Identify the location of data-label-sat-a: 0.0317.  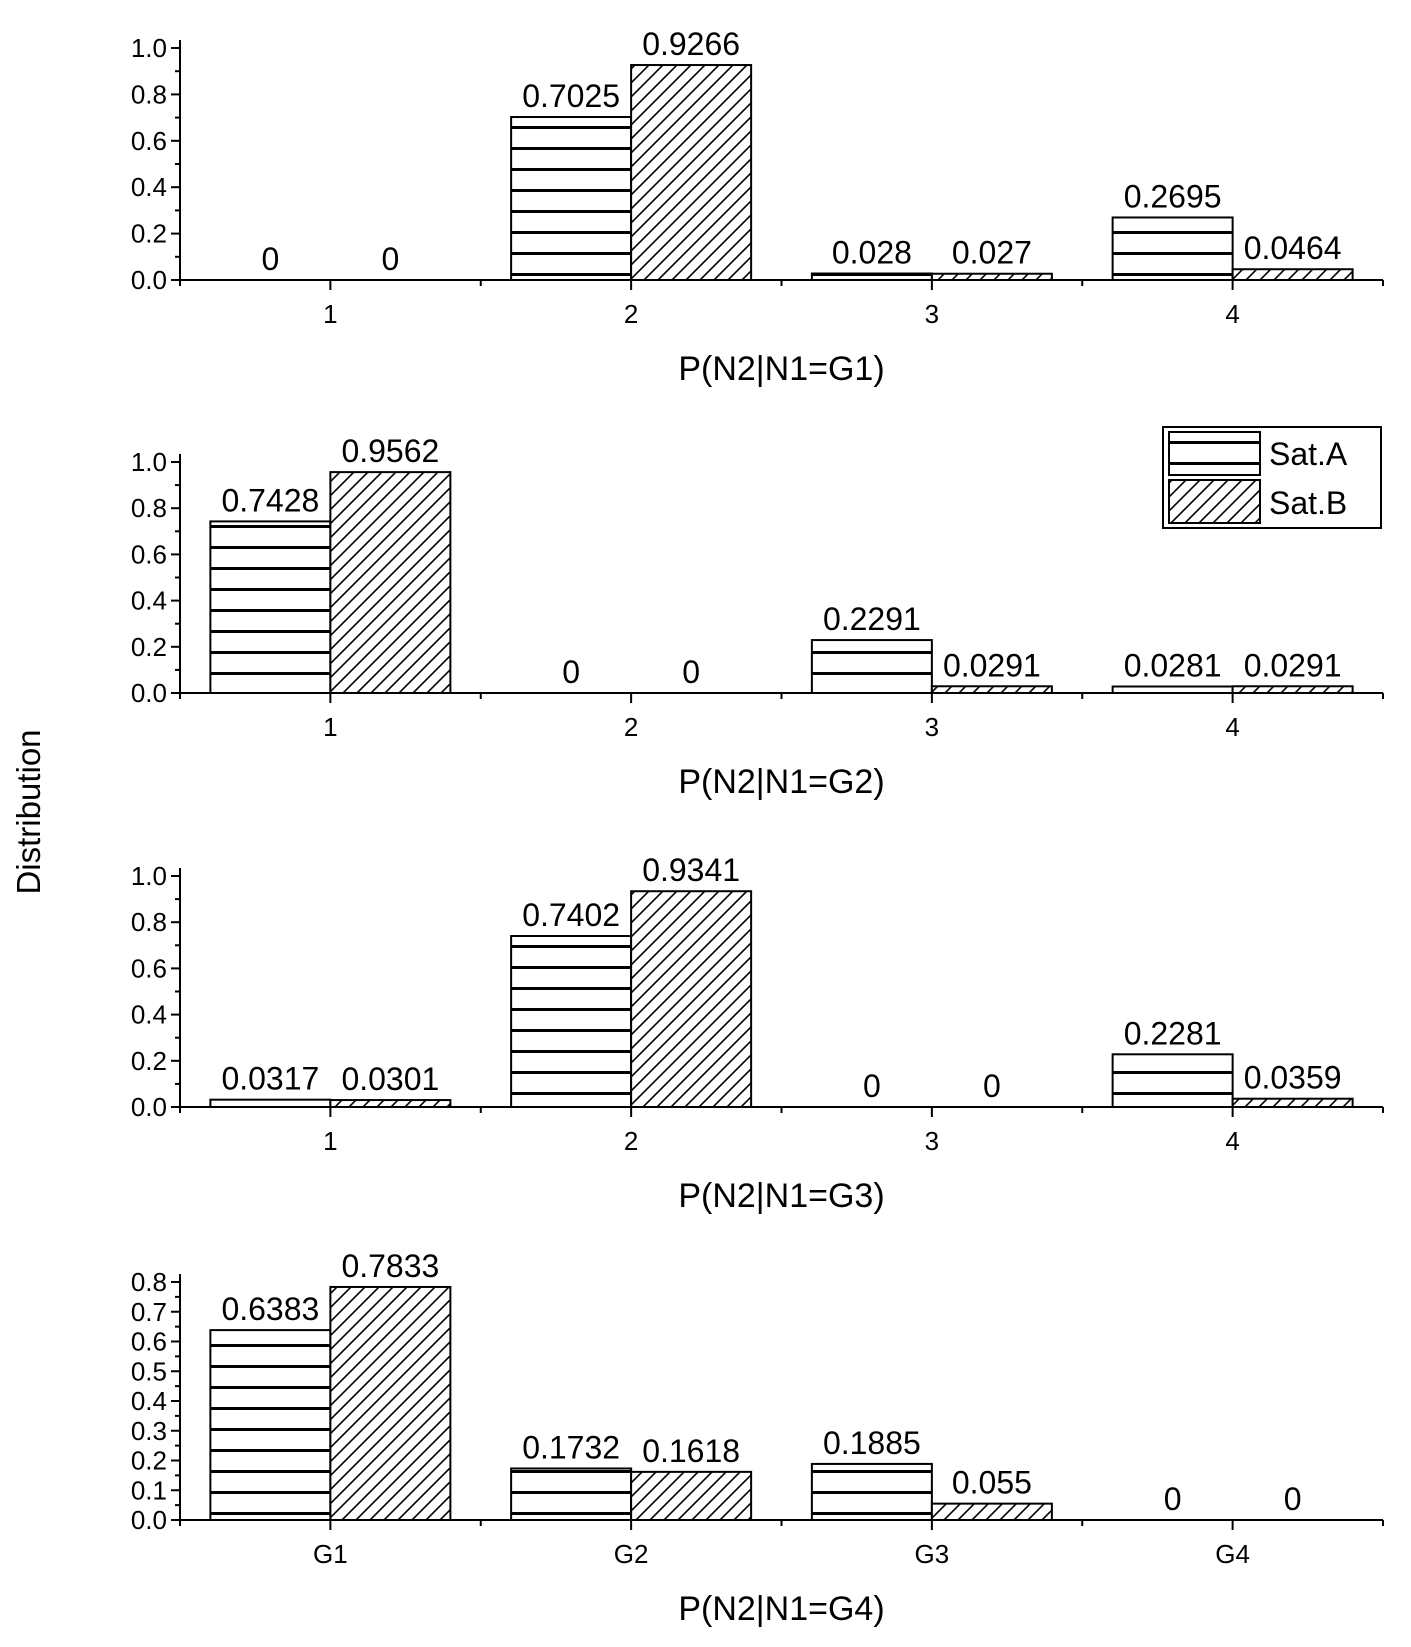
(270, 1079).